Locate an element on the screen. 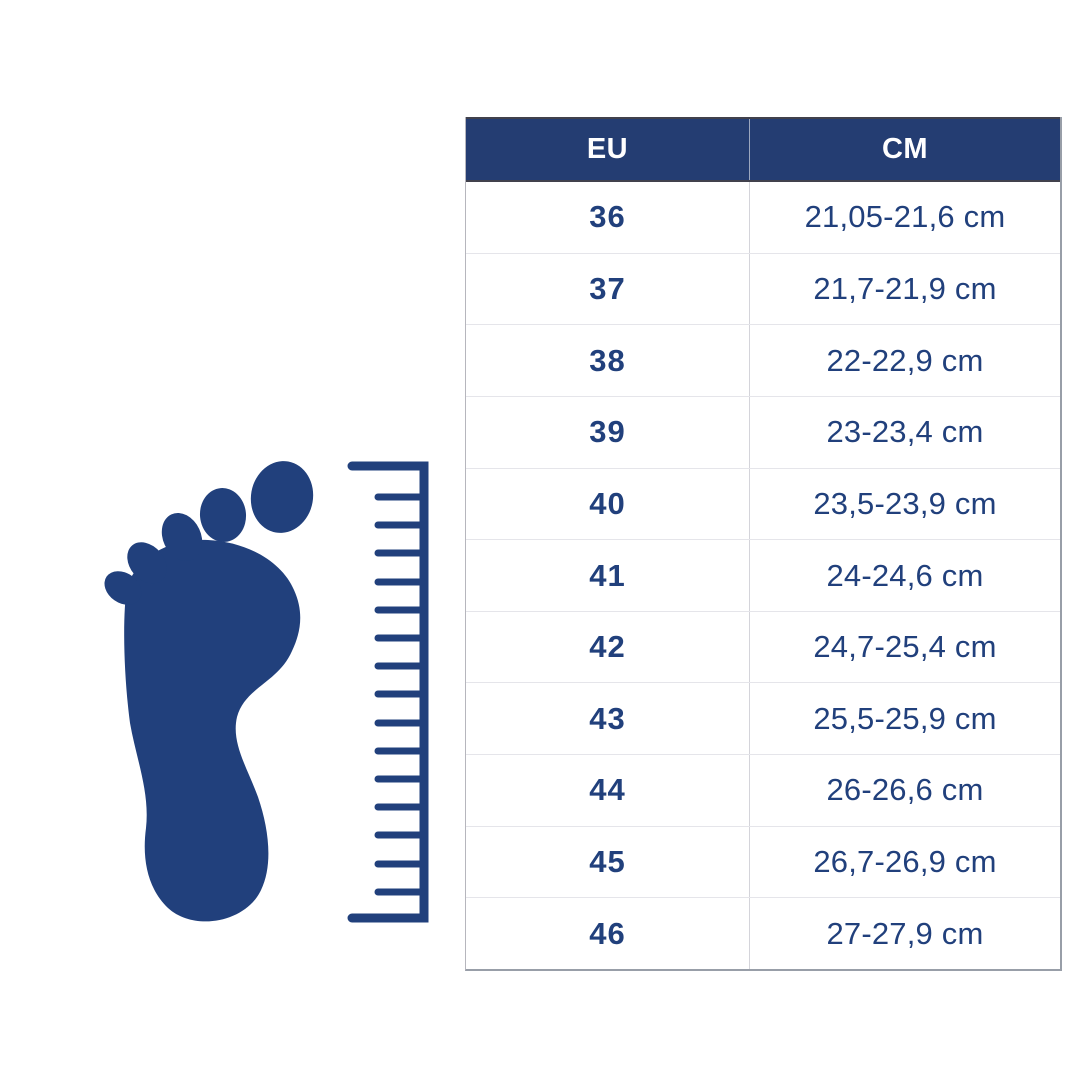 This screenshot has width=1080, height=1080. table-row: 40 23,5-23,9 cm is located at coordinates (763, 504).